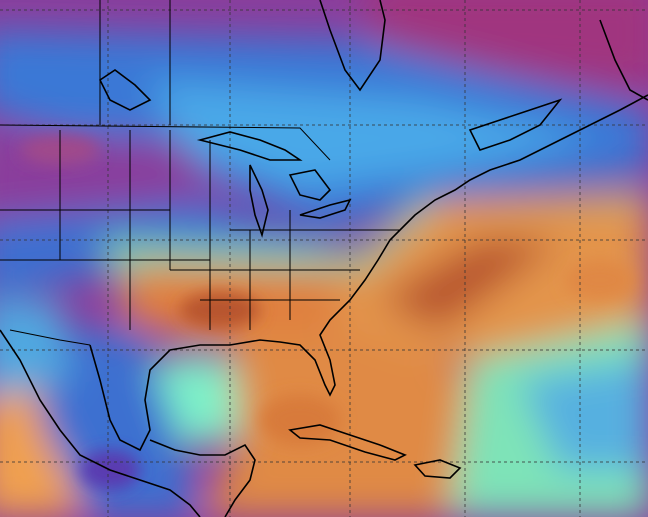 This screenshot has width=648, height=517. Describe the element at coordinates (259, 201) in the screenshot. I see `lake-michigan` at that location.